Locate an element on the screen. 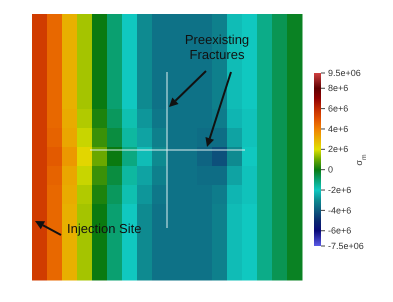  color-bar-label: 0 is located at coordinates (331, 169).